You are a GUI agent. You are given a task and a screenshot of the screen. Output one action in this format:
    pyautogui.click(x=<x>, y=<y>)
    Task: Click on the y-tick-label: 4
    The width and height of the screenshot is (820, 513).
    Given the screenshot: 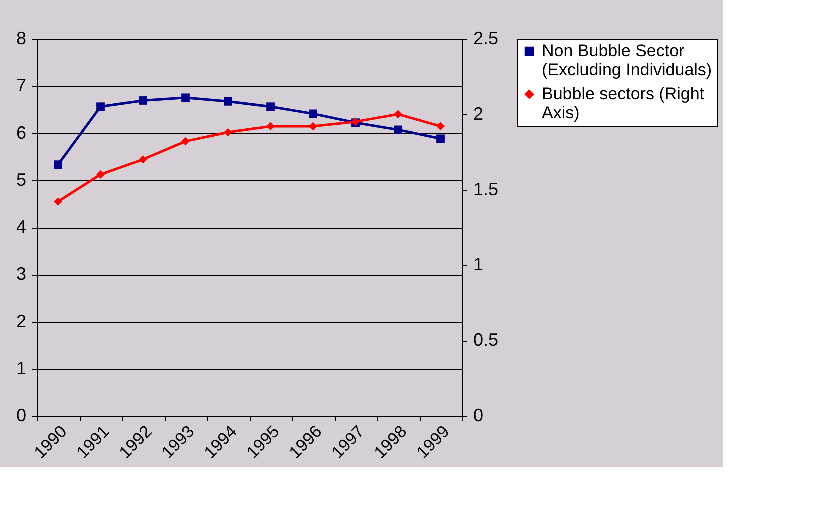 What is the action you would take?
    pyautogui.click(x=21, y=227)
    